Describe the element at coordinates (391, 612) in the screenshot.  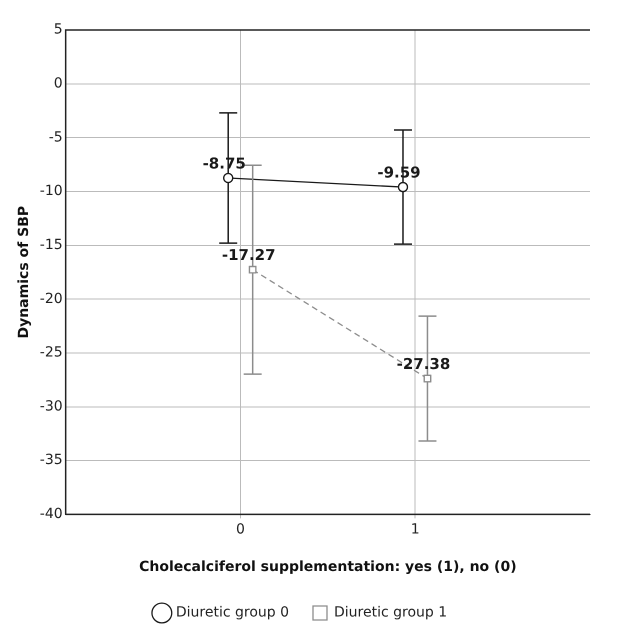
I see `legend-label: Diuretic group 1` at that location.